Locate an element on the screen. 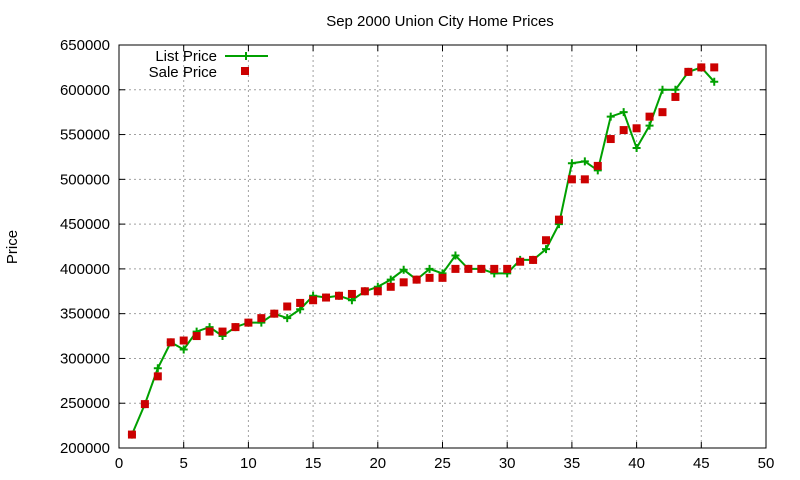 The image size is (800, 480). x-tick-label: 5 is located at coordinates (184, 463).